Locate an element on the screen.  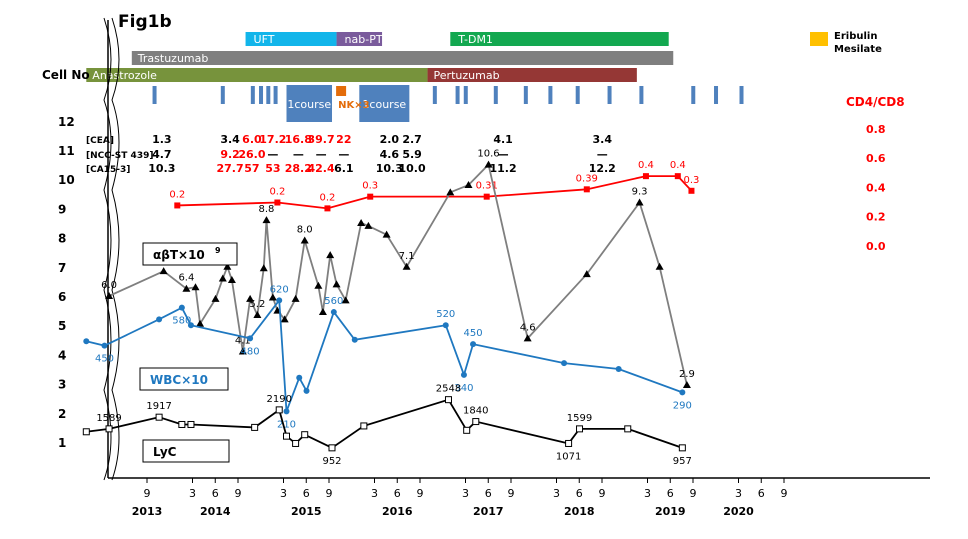
y-tick-label: 1 is located at coordinates (62, 443).